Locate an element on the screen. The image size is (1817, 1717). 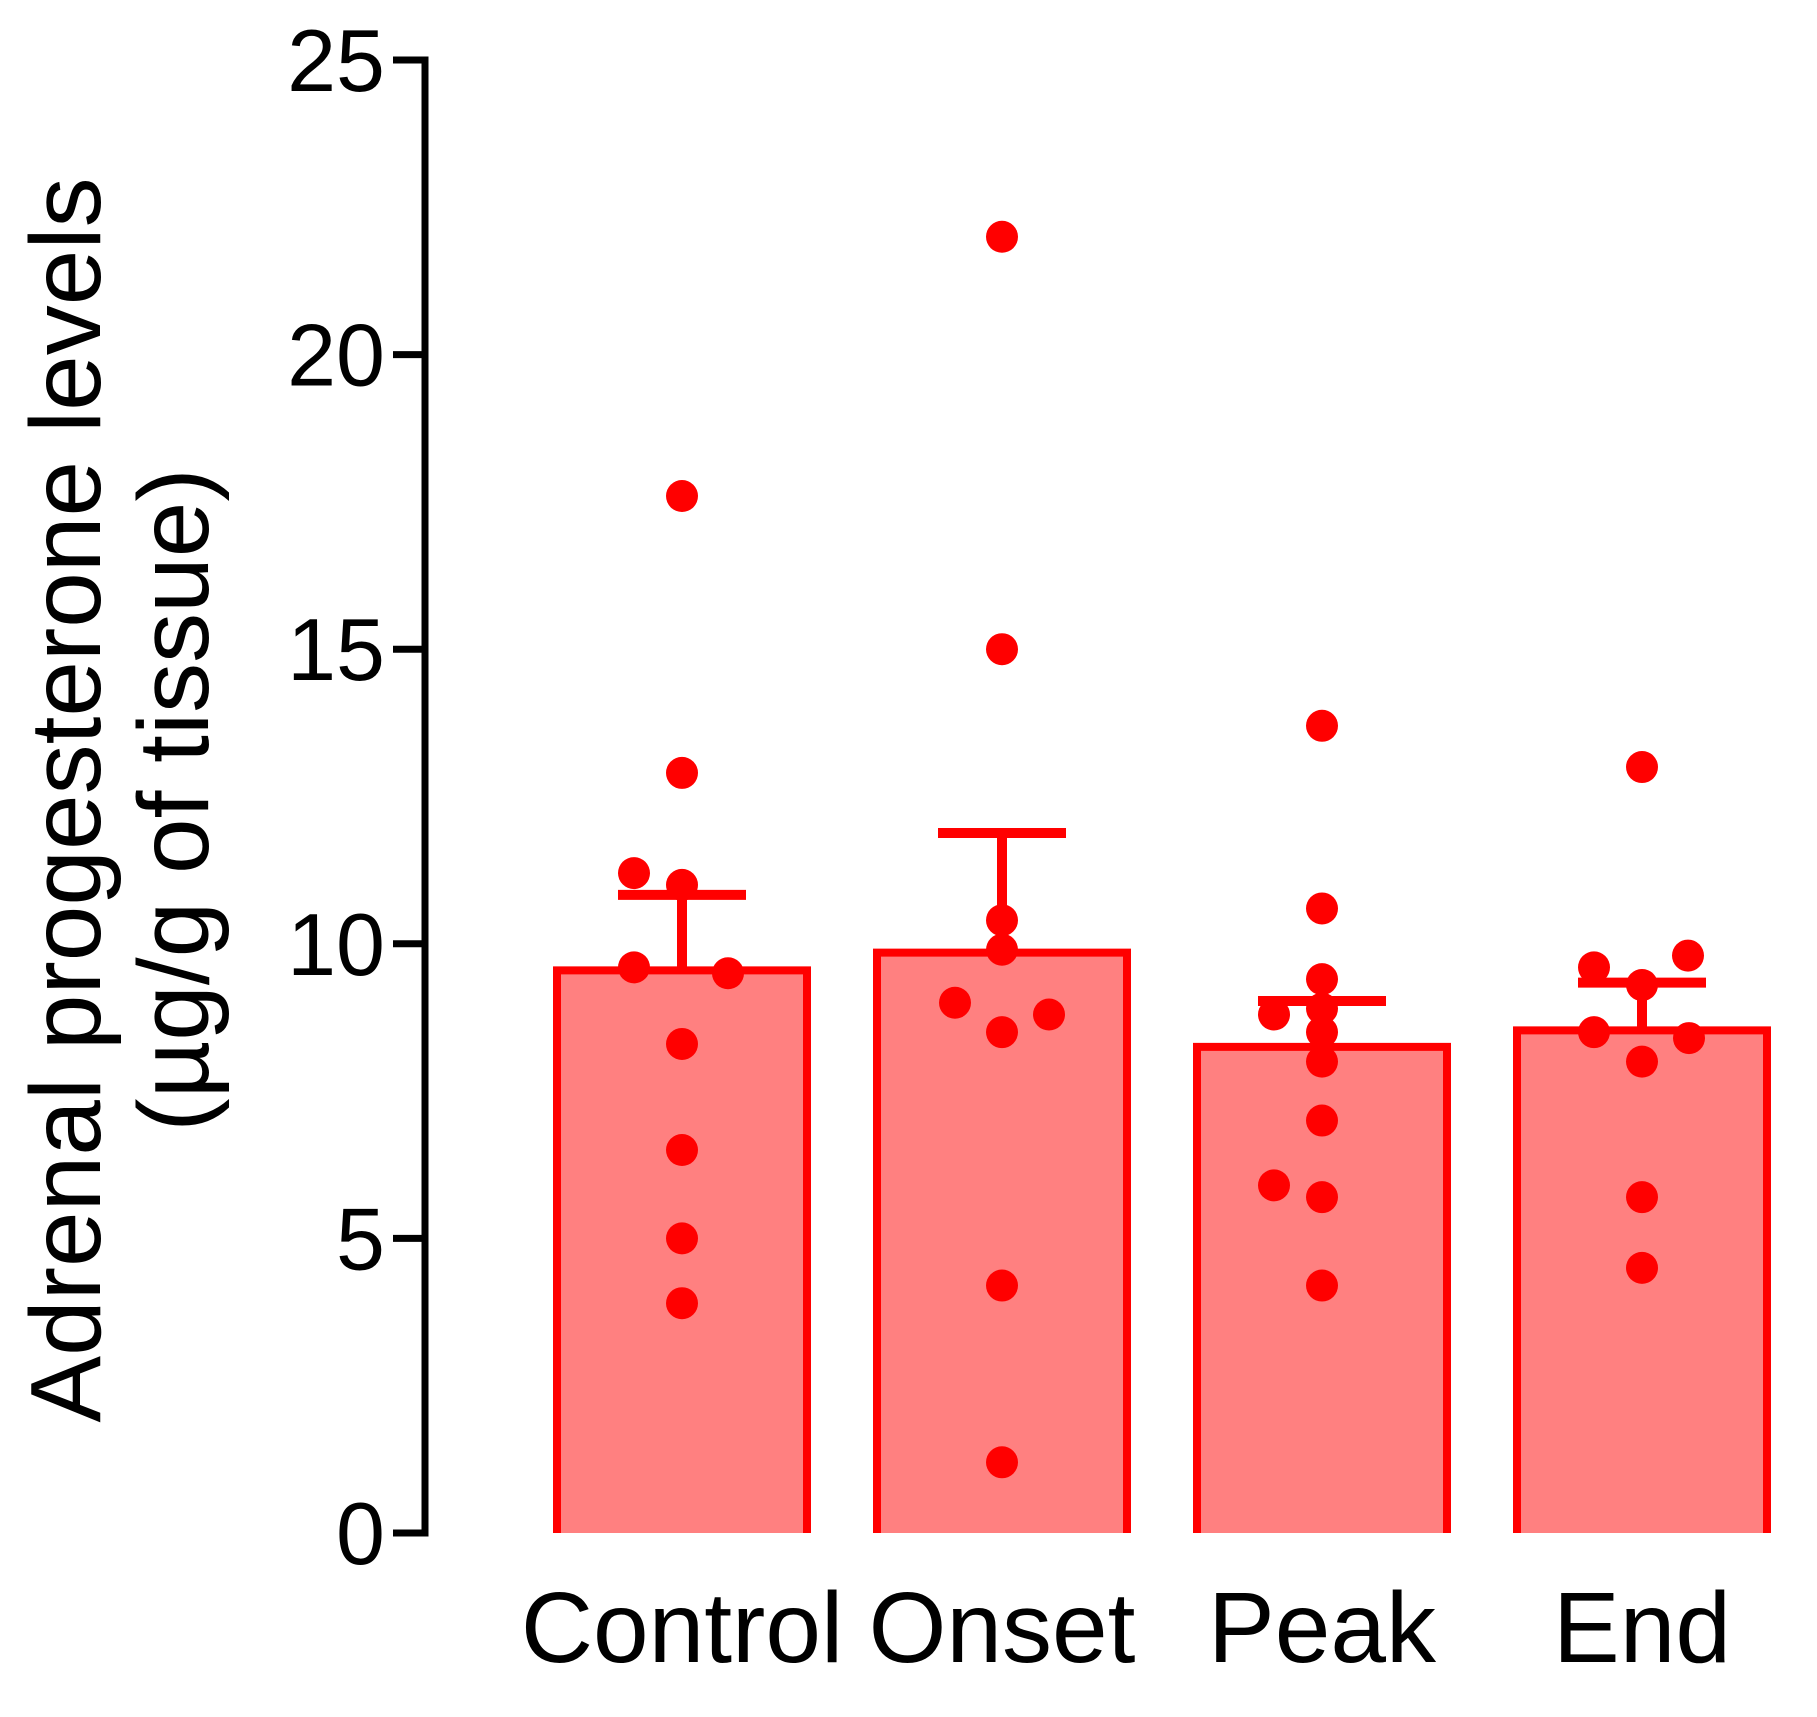
x-label-peak: Peak is located at coordinates (1322, 1628).